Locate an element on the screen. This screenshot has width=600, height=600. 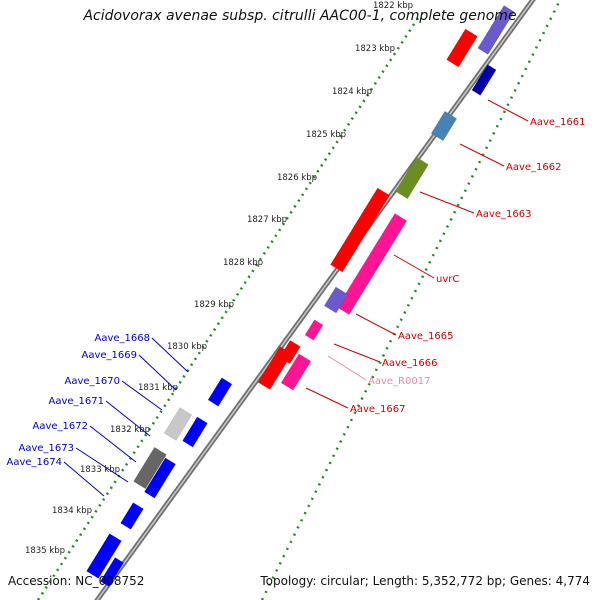
reverse-gene-label: Aave_1673 is located at coordinates (47, 448).